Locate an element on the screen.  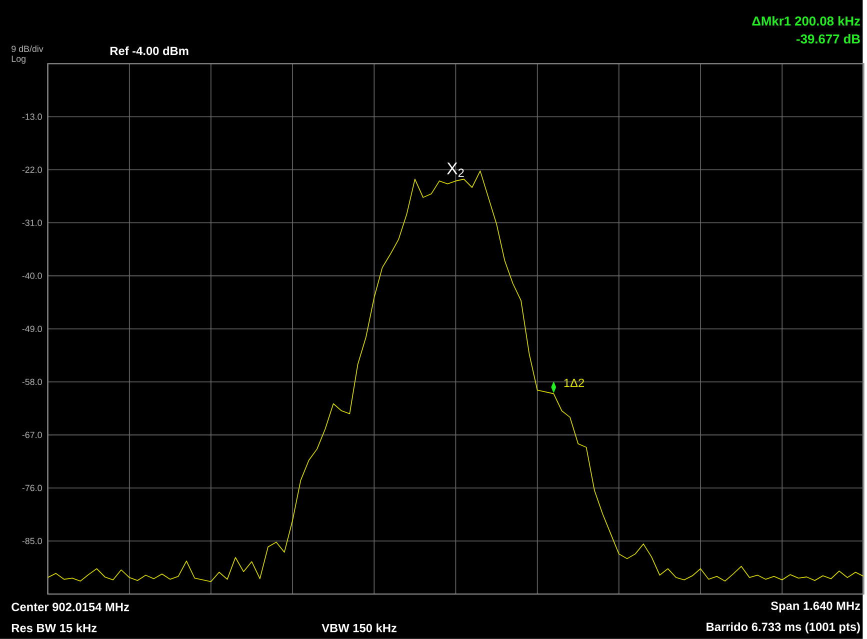
text: Ref -4.00 dBm is located at coordinates (149, 51).